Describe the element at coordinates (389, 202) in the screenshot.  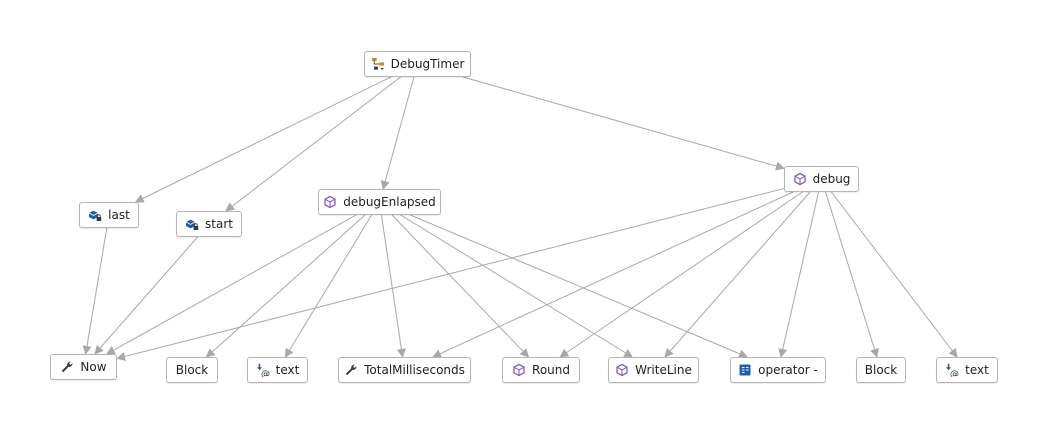
I see `node-label: debugEnlapsed` at that location.